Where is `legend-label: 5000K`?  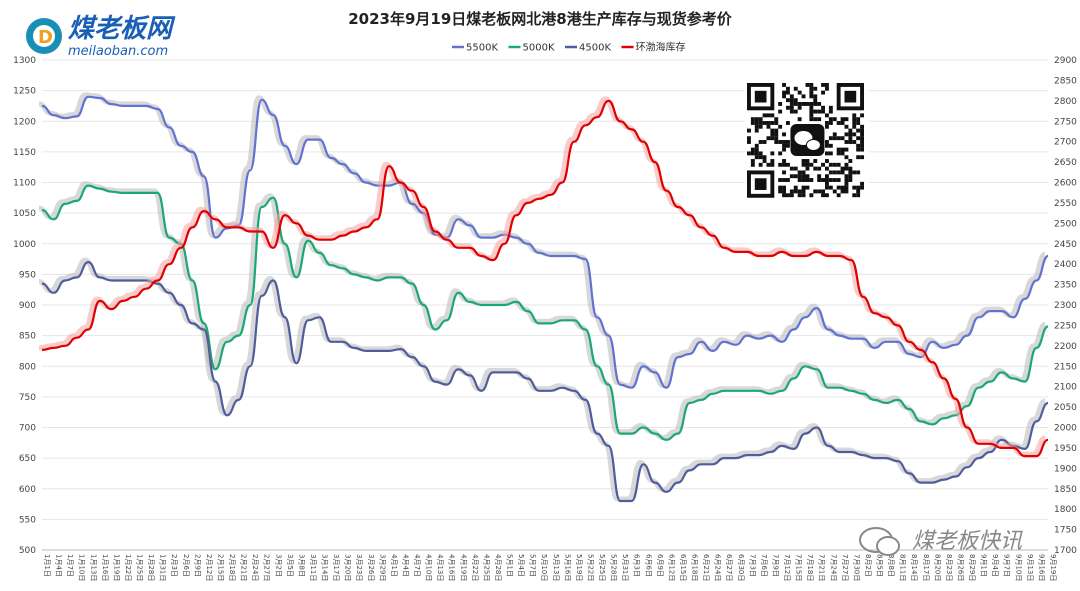 legend-label: 5000K is located at coordinates (539, 48).